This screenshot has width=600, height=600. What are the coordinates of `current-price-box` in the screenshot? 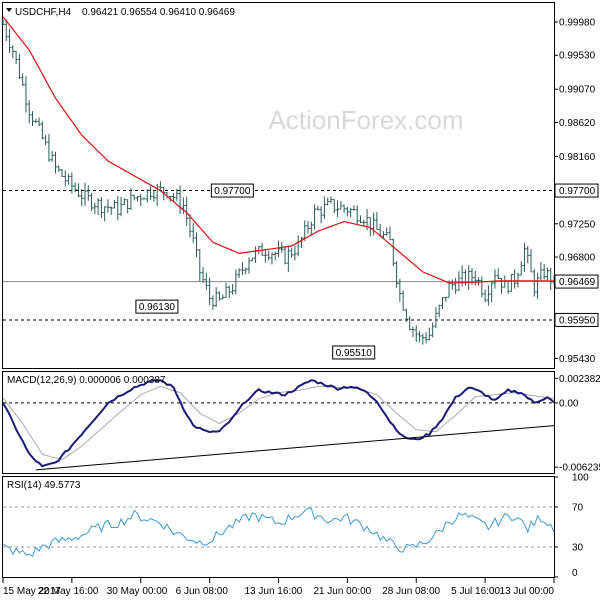 It's located at (576, 281).